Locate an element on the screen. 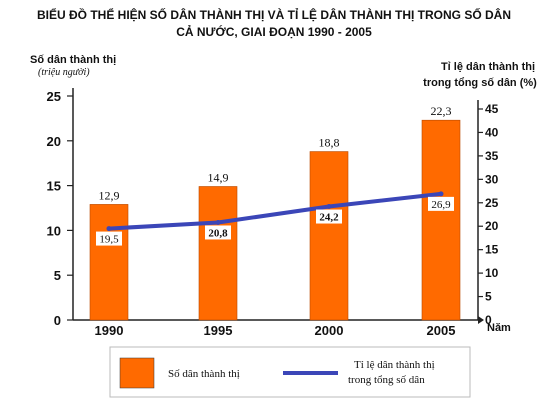  x-axis-ticks: 1990 1995 2000 2005 is located at coordinates (275, 330).